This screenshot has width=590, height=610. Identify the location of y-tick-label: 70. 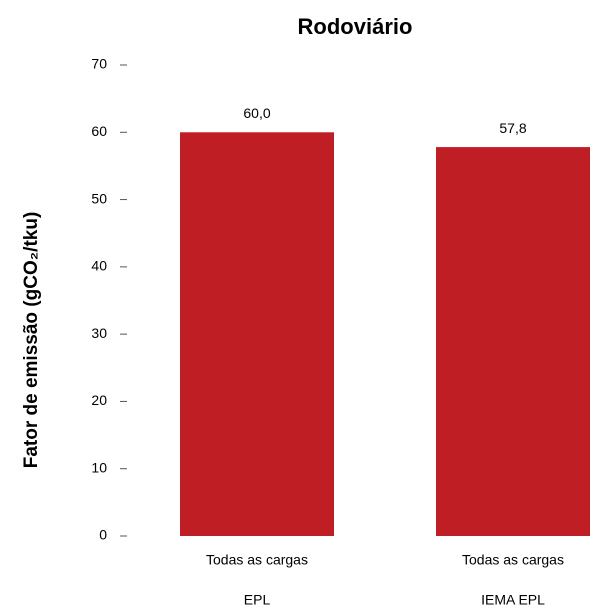
(99, 64).